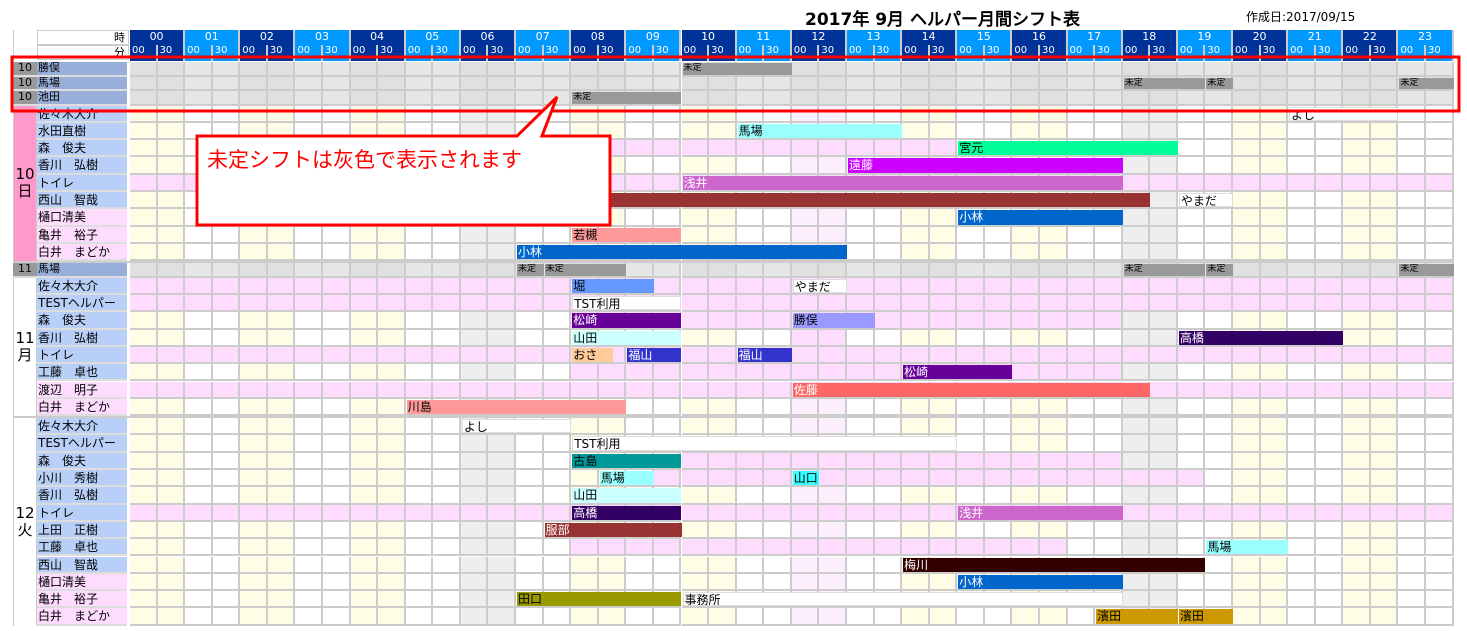 This screenshot has width=1467, height=631. What do you see at coordinates (1205, 200) in the screenshot?
I see `shift-bar: やまだ` at bounding box center [1205, 200].